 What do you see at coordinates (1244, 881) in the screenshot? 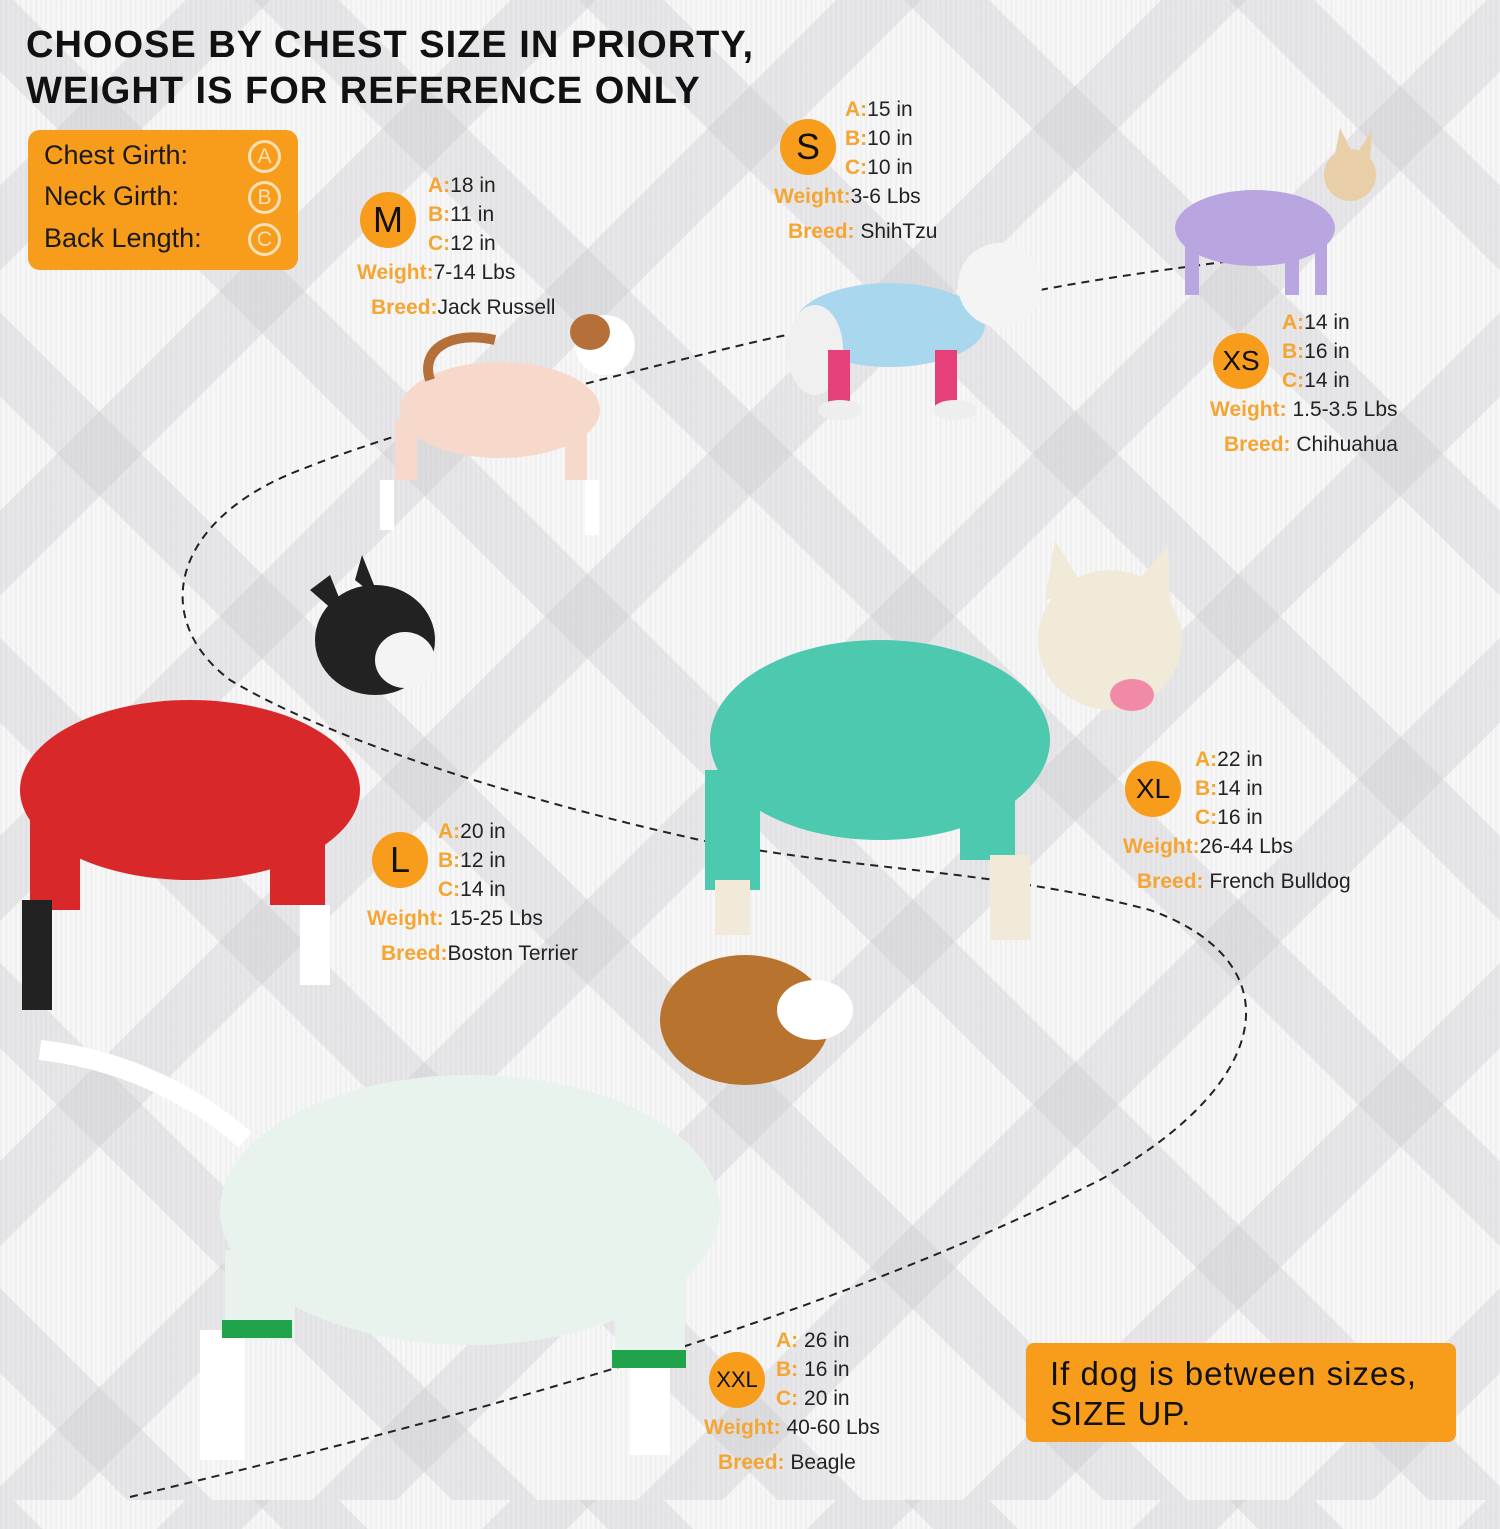
I see `breed-value: Breed: French Bulldog` at bounding box center [1244, 881].